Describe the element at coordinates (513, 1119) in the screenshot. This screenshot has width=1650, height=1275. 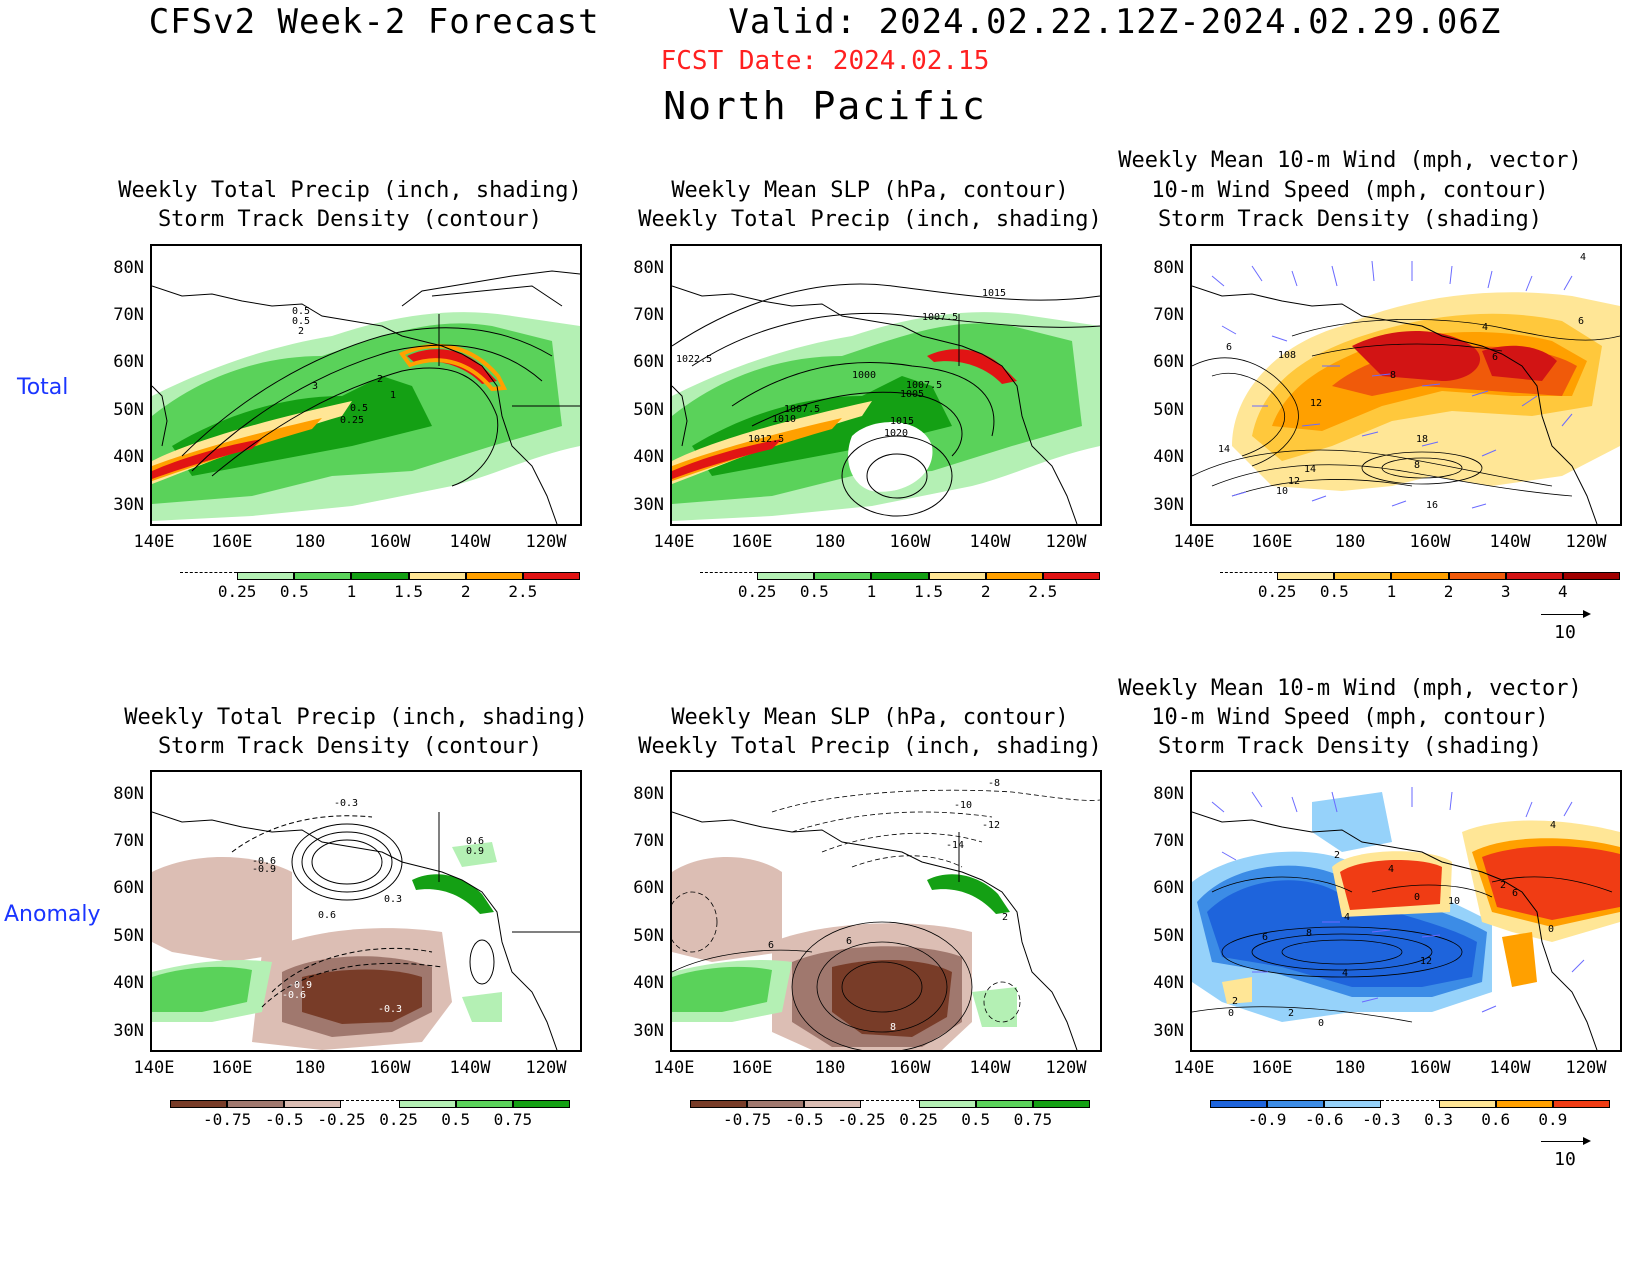
I see `colorbar-label: 0.75` at that location.